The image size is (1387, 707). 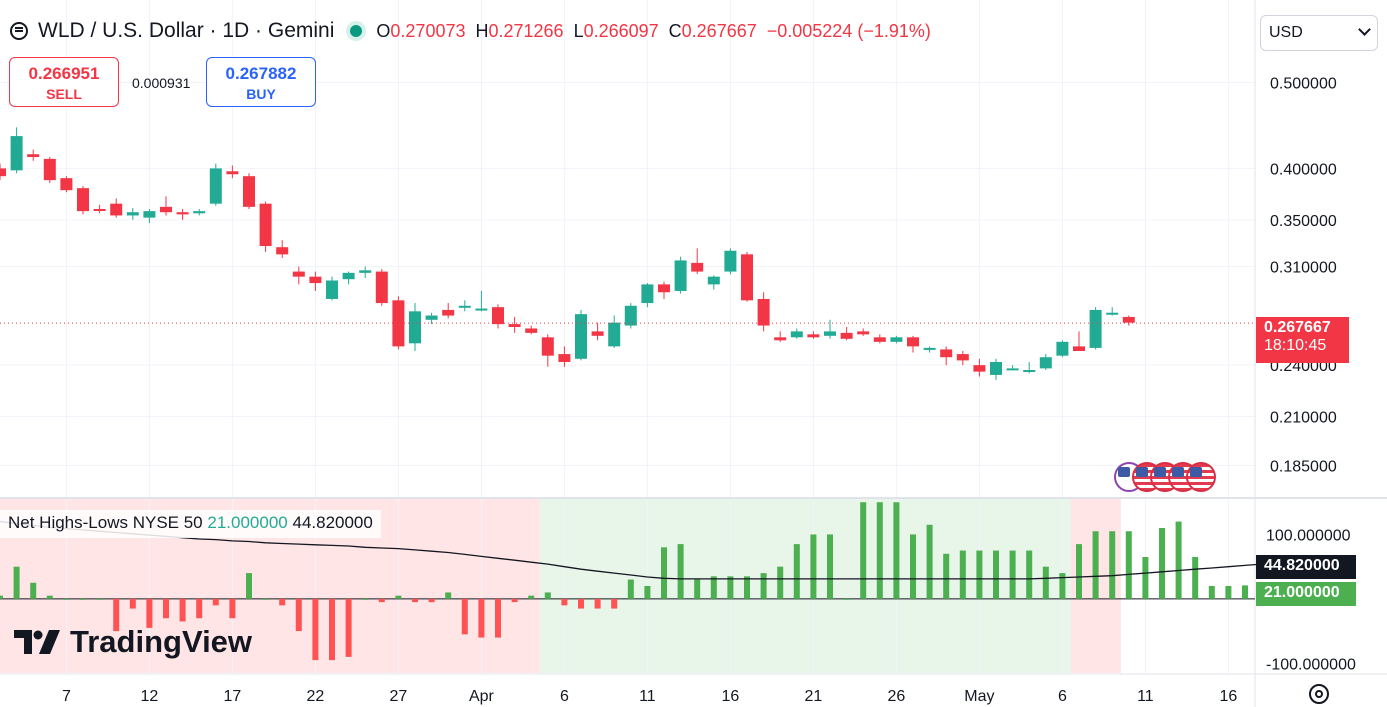 What do you see at coordinates (482, 696) in the screenshot?
I see `x-tick-label: Apr` at bounding box center [482, 696].